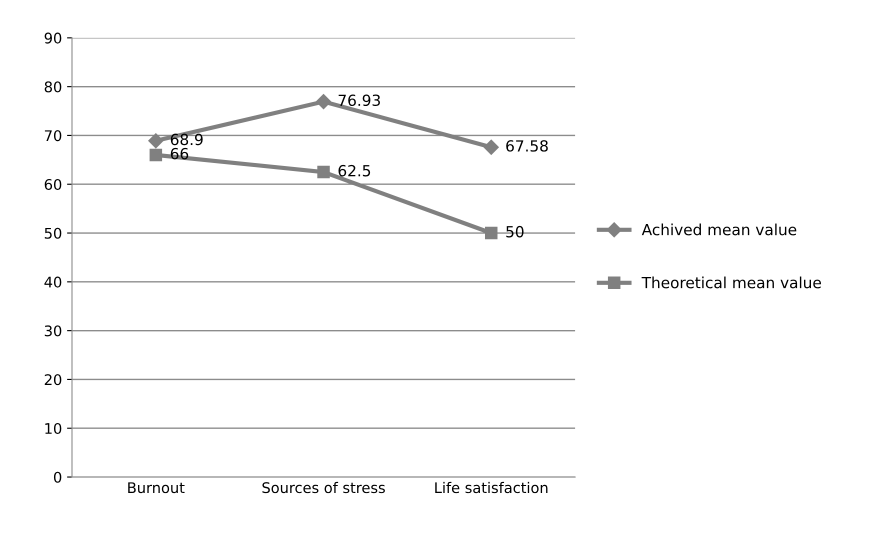  What do you see at coordinates (323, 488) in the screenshot?
I see `x-tick-label: Sources of stress` at bounding box center [323, 488].